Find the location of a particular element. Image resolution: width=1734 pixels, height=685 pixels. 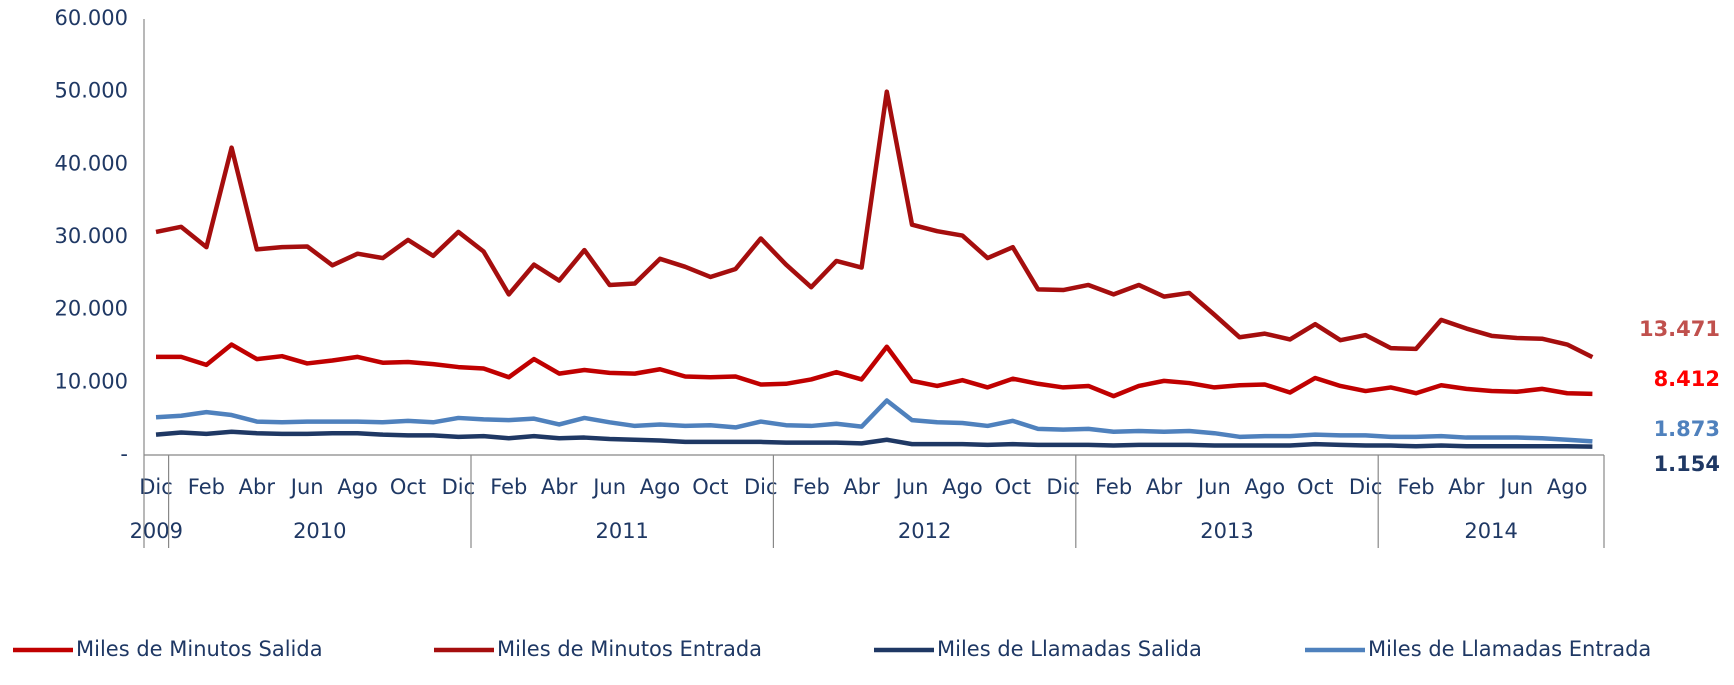

end-value-label: 13.471 is located at coordinates (1679, 329).